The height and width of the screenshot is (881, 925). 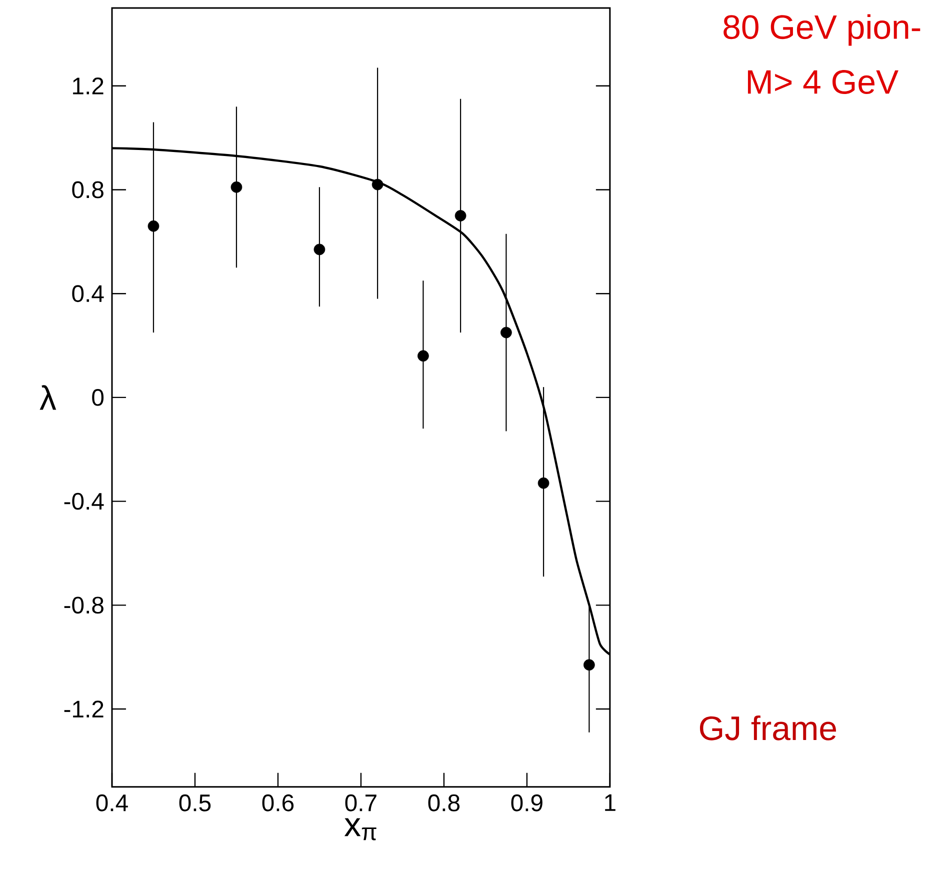 What do you see at coordinates (88, 189) in the screenshot?
I see `y-tick-label: 0.8` at bounding box center [88, 189].